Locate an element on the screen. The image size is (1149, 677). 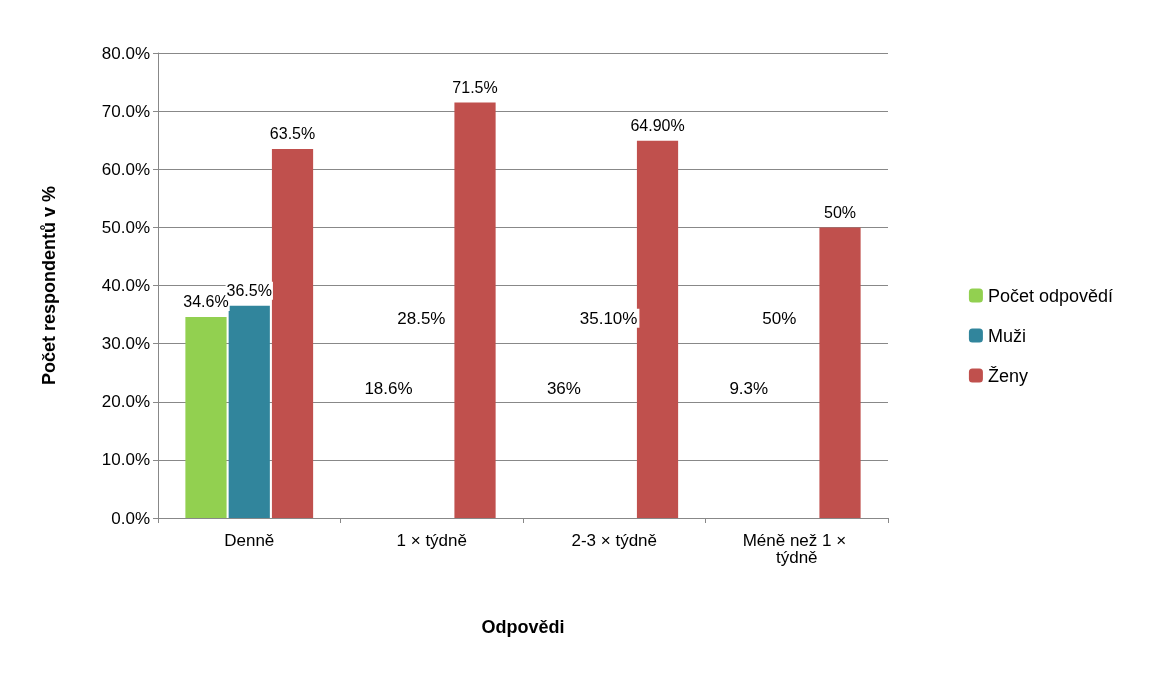
annotation: 35.10% is located at coordinates (608, 318).